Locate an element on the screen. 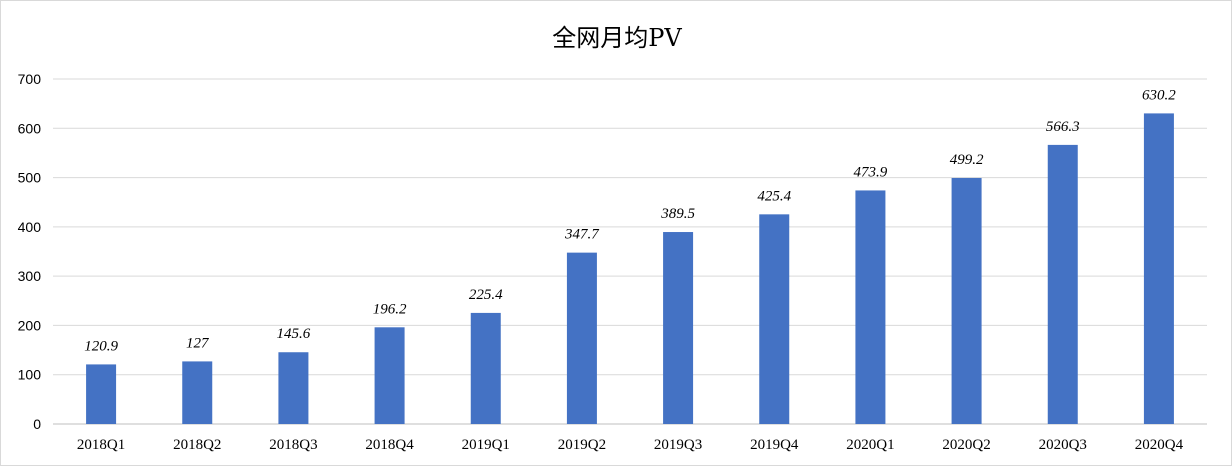  x-tick-label: 2018Q2 is located at coordinates (197, 445).